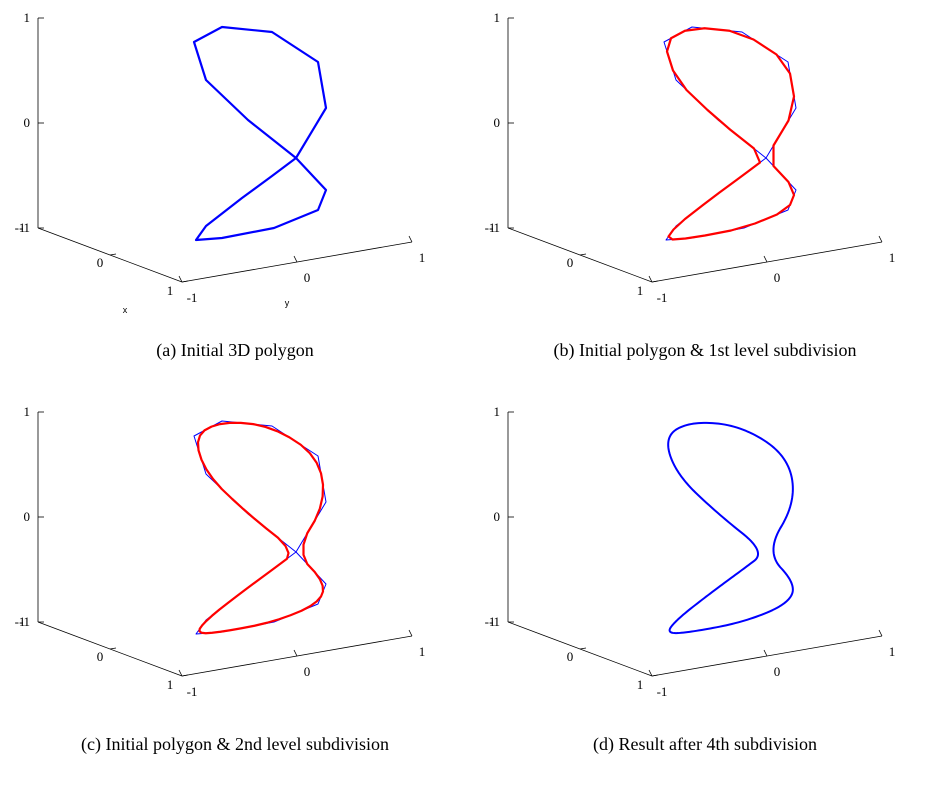 This screenshot has width=940, height=788. I want to click on caption-a: (a) Initial 3D polygon, so click(235, 350).